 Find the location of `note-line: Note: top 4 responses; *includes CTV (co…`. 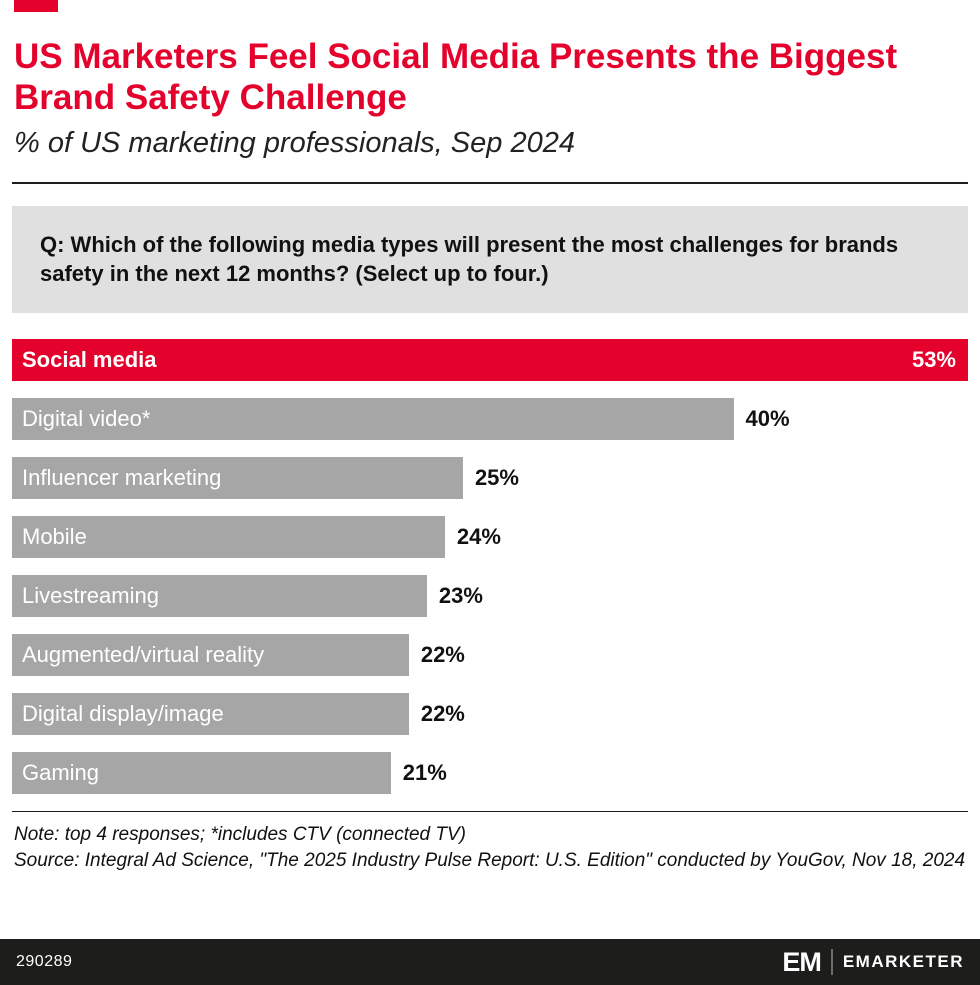

note-line: Note: top 4 responses; *includes CTV (co… is located at coordinates (240, 834).